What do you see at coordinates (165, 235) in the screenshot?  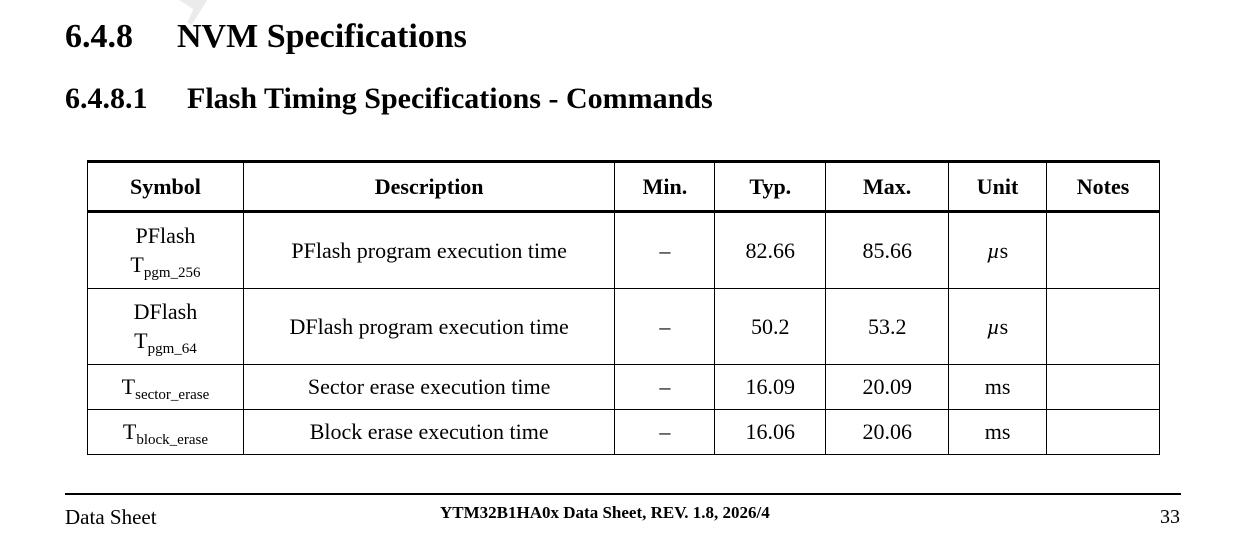 I see `symbol-name: PFlash` at bounding box center [165, 235].